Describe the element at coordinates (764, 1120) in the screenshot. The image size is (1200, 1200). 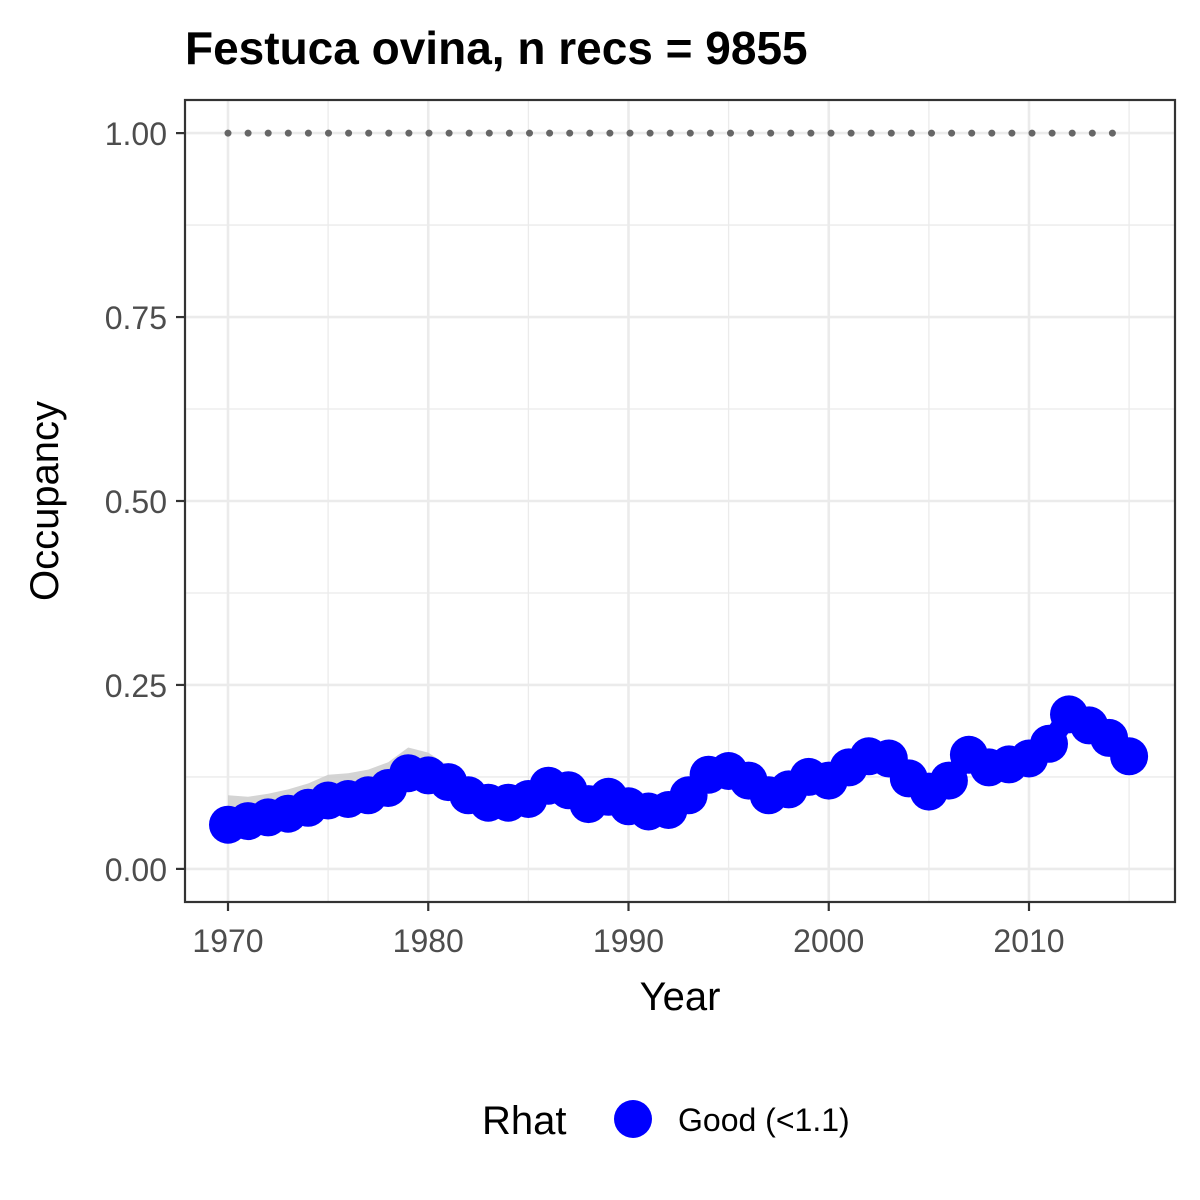
I see `legend-label-good: Good (<1.1)` at that location.